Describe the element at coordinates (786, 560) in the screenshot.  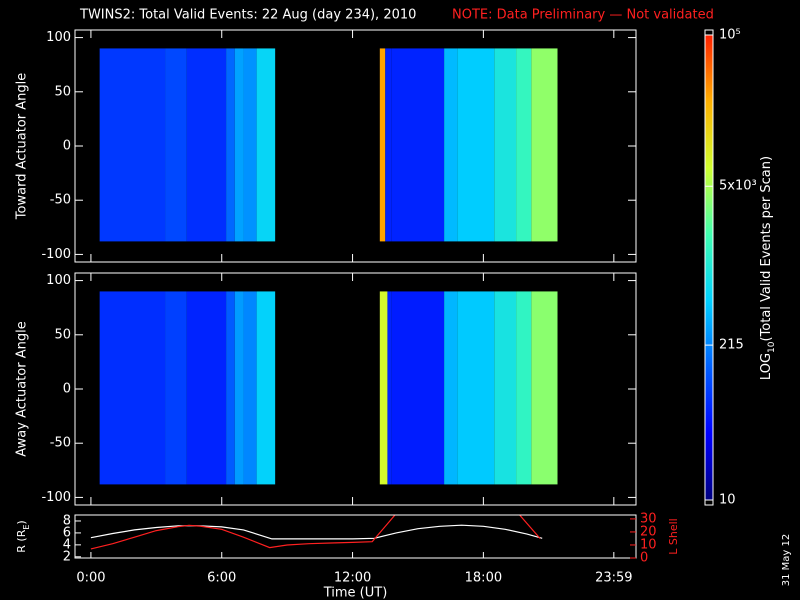
I see `date-stamp: 31 May 12` at that location.